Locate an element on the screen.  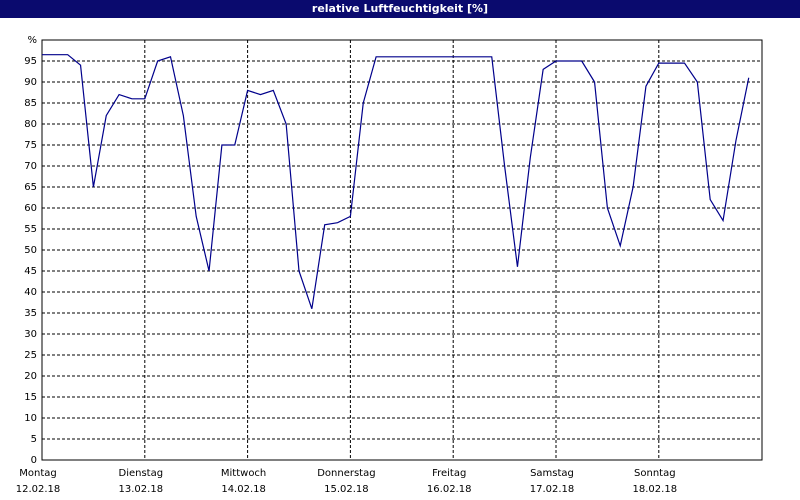
x-tick-label: Dienstag is located at coordinates (141, 473).